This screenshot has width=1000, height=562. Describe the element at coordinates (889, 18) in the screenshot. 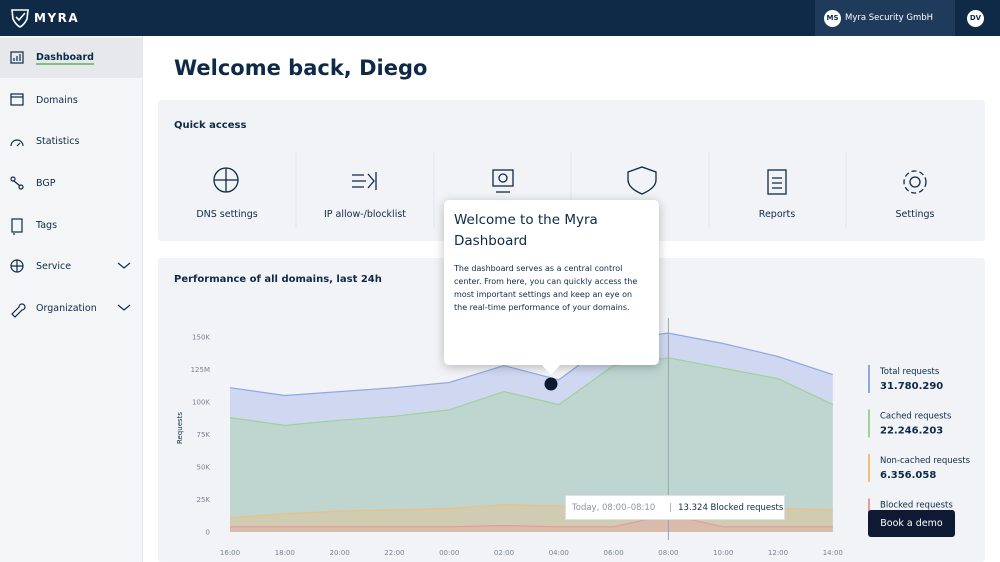

I see `org-name: Myra Security GmbH` at that location.